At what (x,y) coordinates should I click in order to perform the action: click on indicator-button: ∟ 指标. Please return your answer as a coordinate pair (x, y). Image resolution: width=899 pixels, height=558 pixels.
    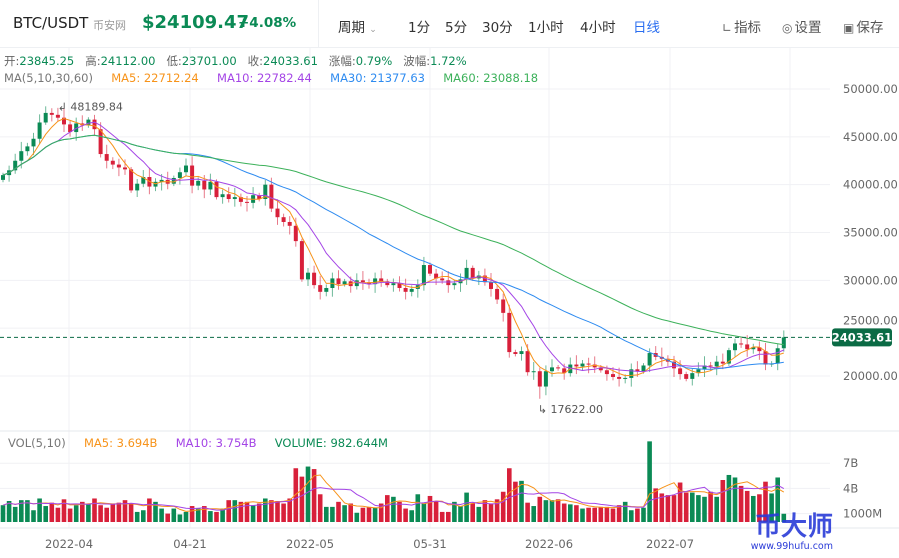
    Looking at the image, I should click on (741, 26).